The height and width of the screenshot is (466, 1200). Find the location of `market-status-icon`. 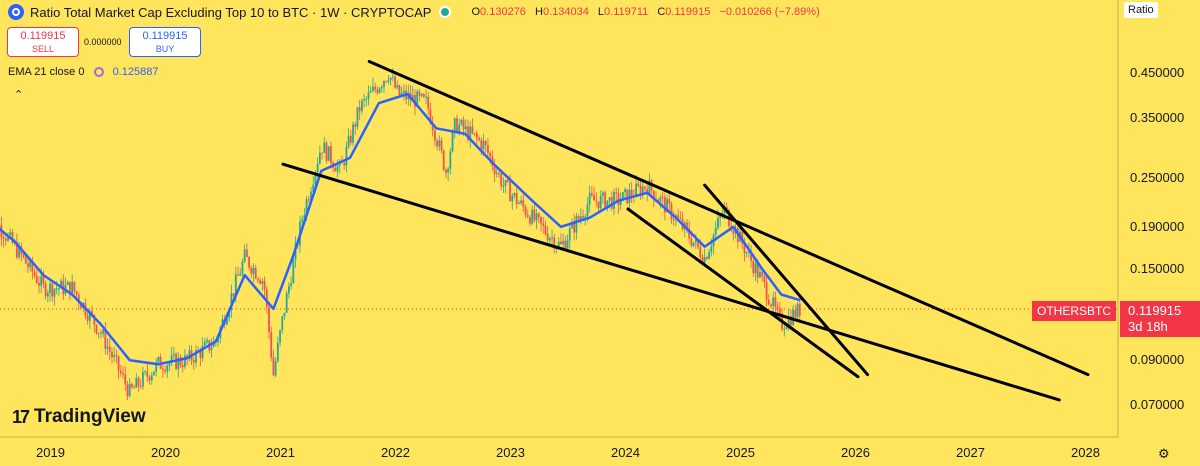

market-status-icon is located at coordinates (445, 12).